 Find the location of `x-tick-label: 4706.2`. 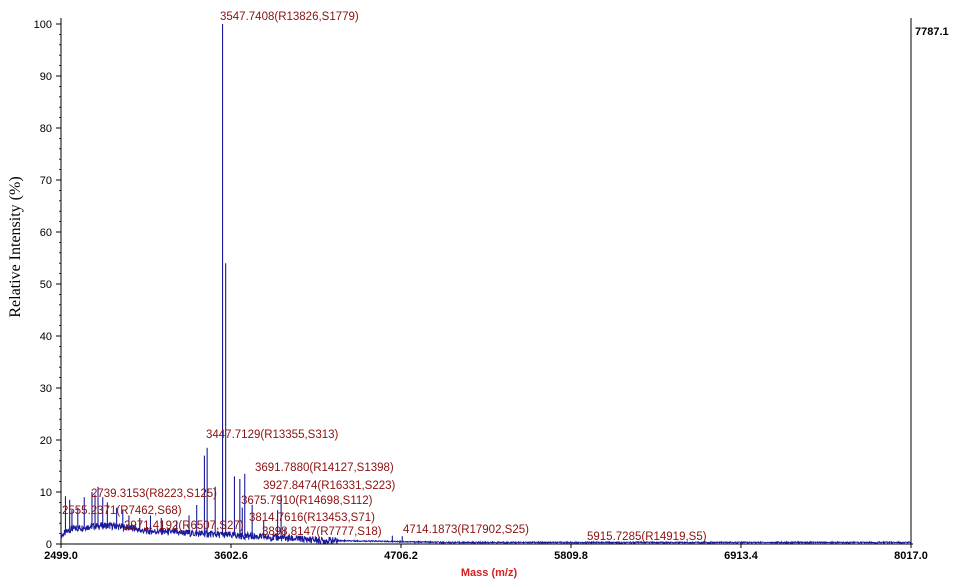

x-tick-label: 4706.2 is located at coordinates (401, 556).